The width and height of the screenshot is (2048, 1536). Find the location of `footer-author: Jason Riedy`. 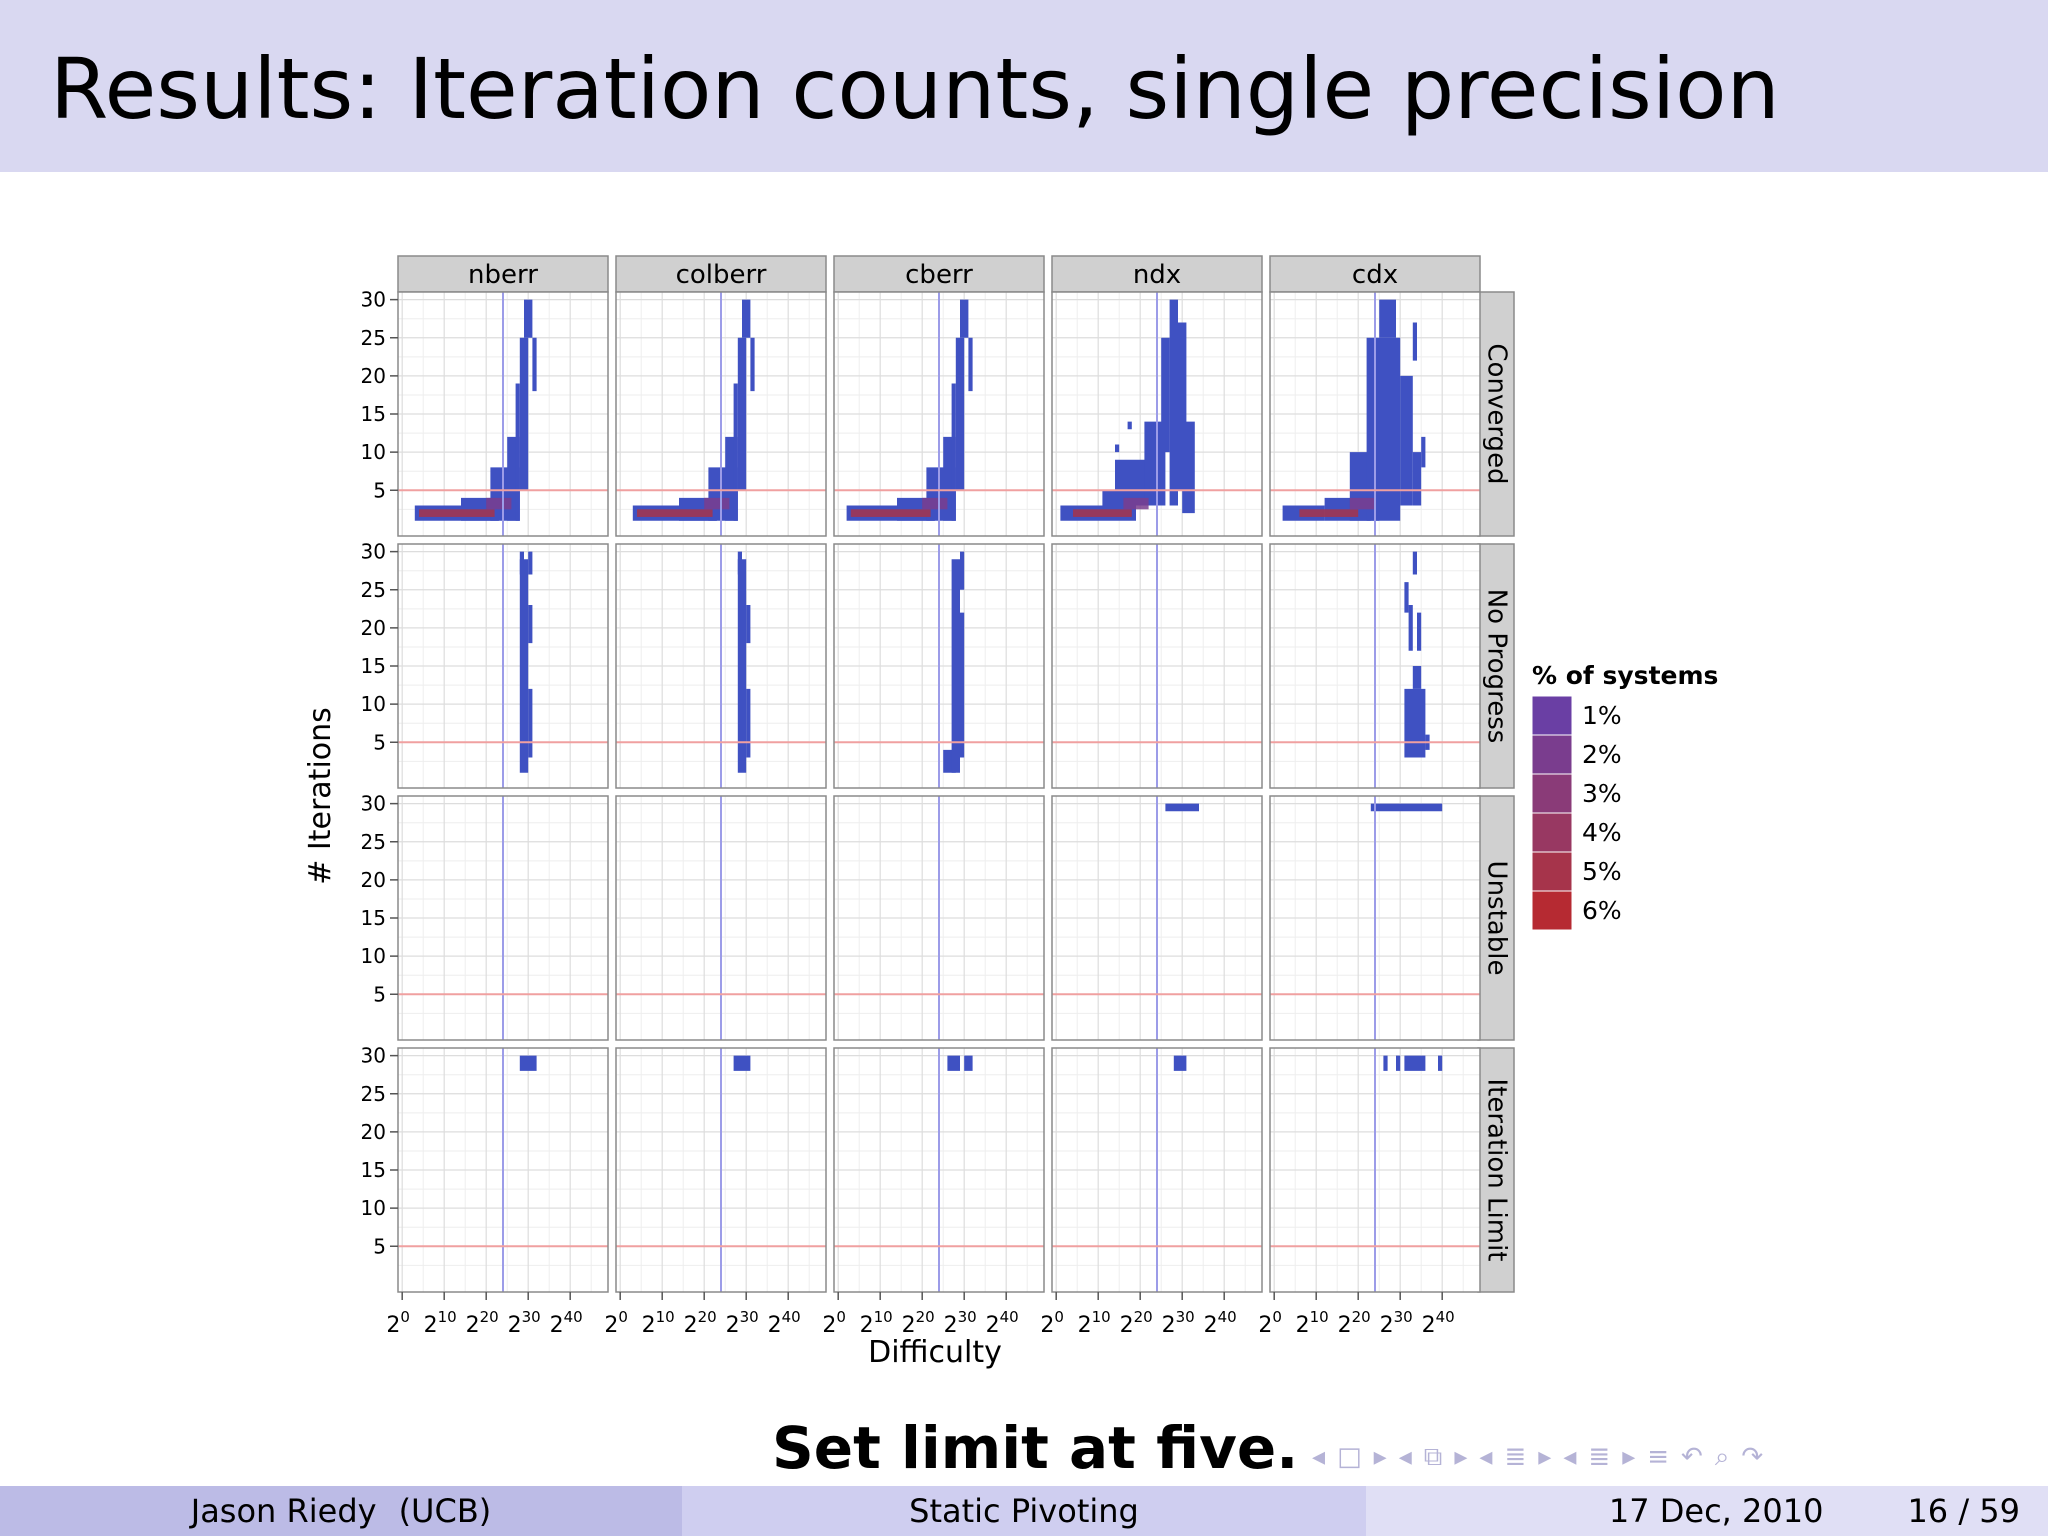

footer-author: Jason Riedy is located at coordinates (283, 1511).